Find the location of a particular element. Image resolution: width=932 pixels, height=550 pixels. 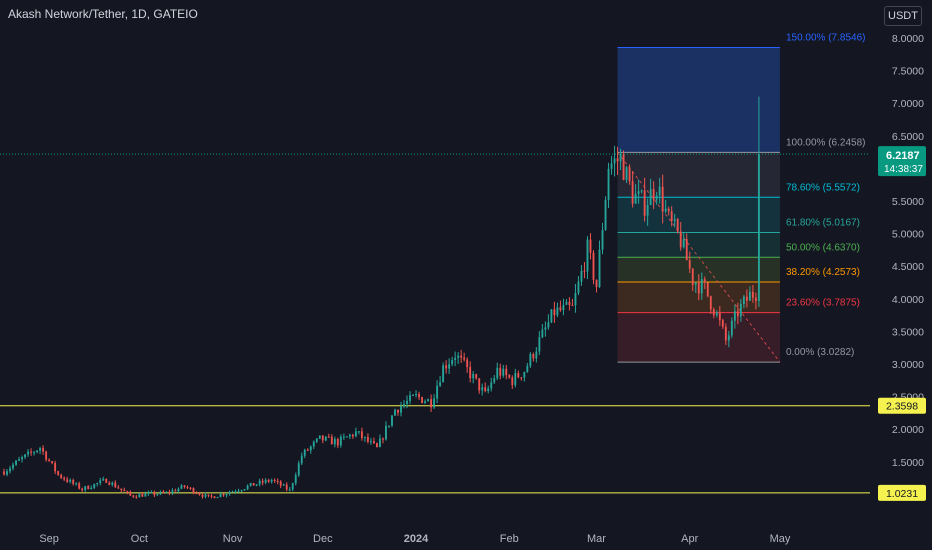

fib-level-label: 23.60% (3.7875) is located at coordinates (823, 303).